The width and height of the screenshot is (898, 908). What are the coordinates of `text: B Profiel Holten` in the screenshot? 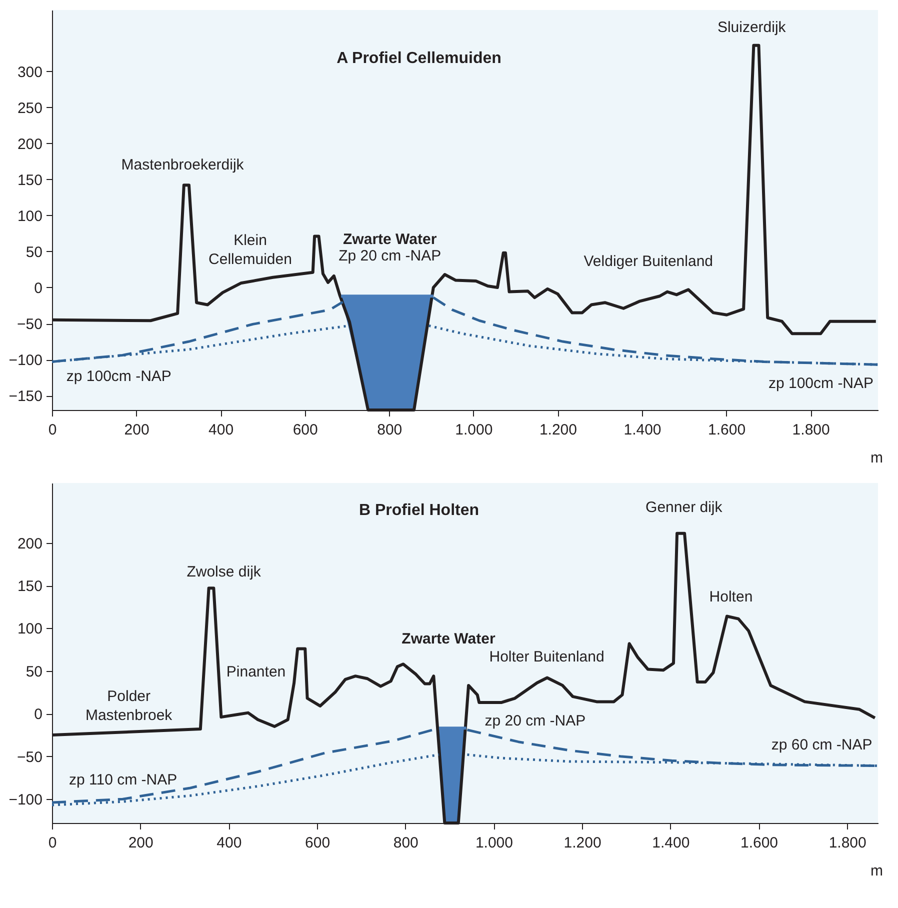 It's located at (419, 511).